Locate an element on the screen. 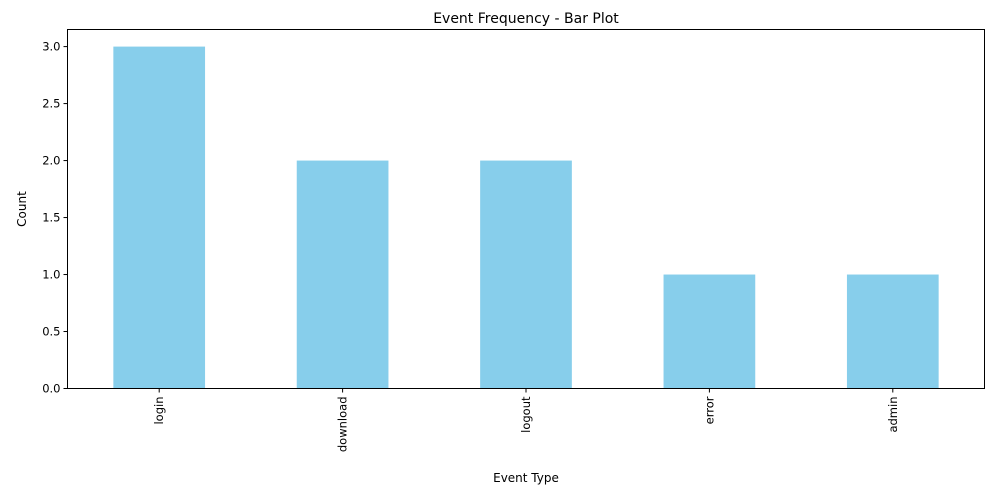  y-tick-label: 3.0 is located at coordinates (51, 47).